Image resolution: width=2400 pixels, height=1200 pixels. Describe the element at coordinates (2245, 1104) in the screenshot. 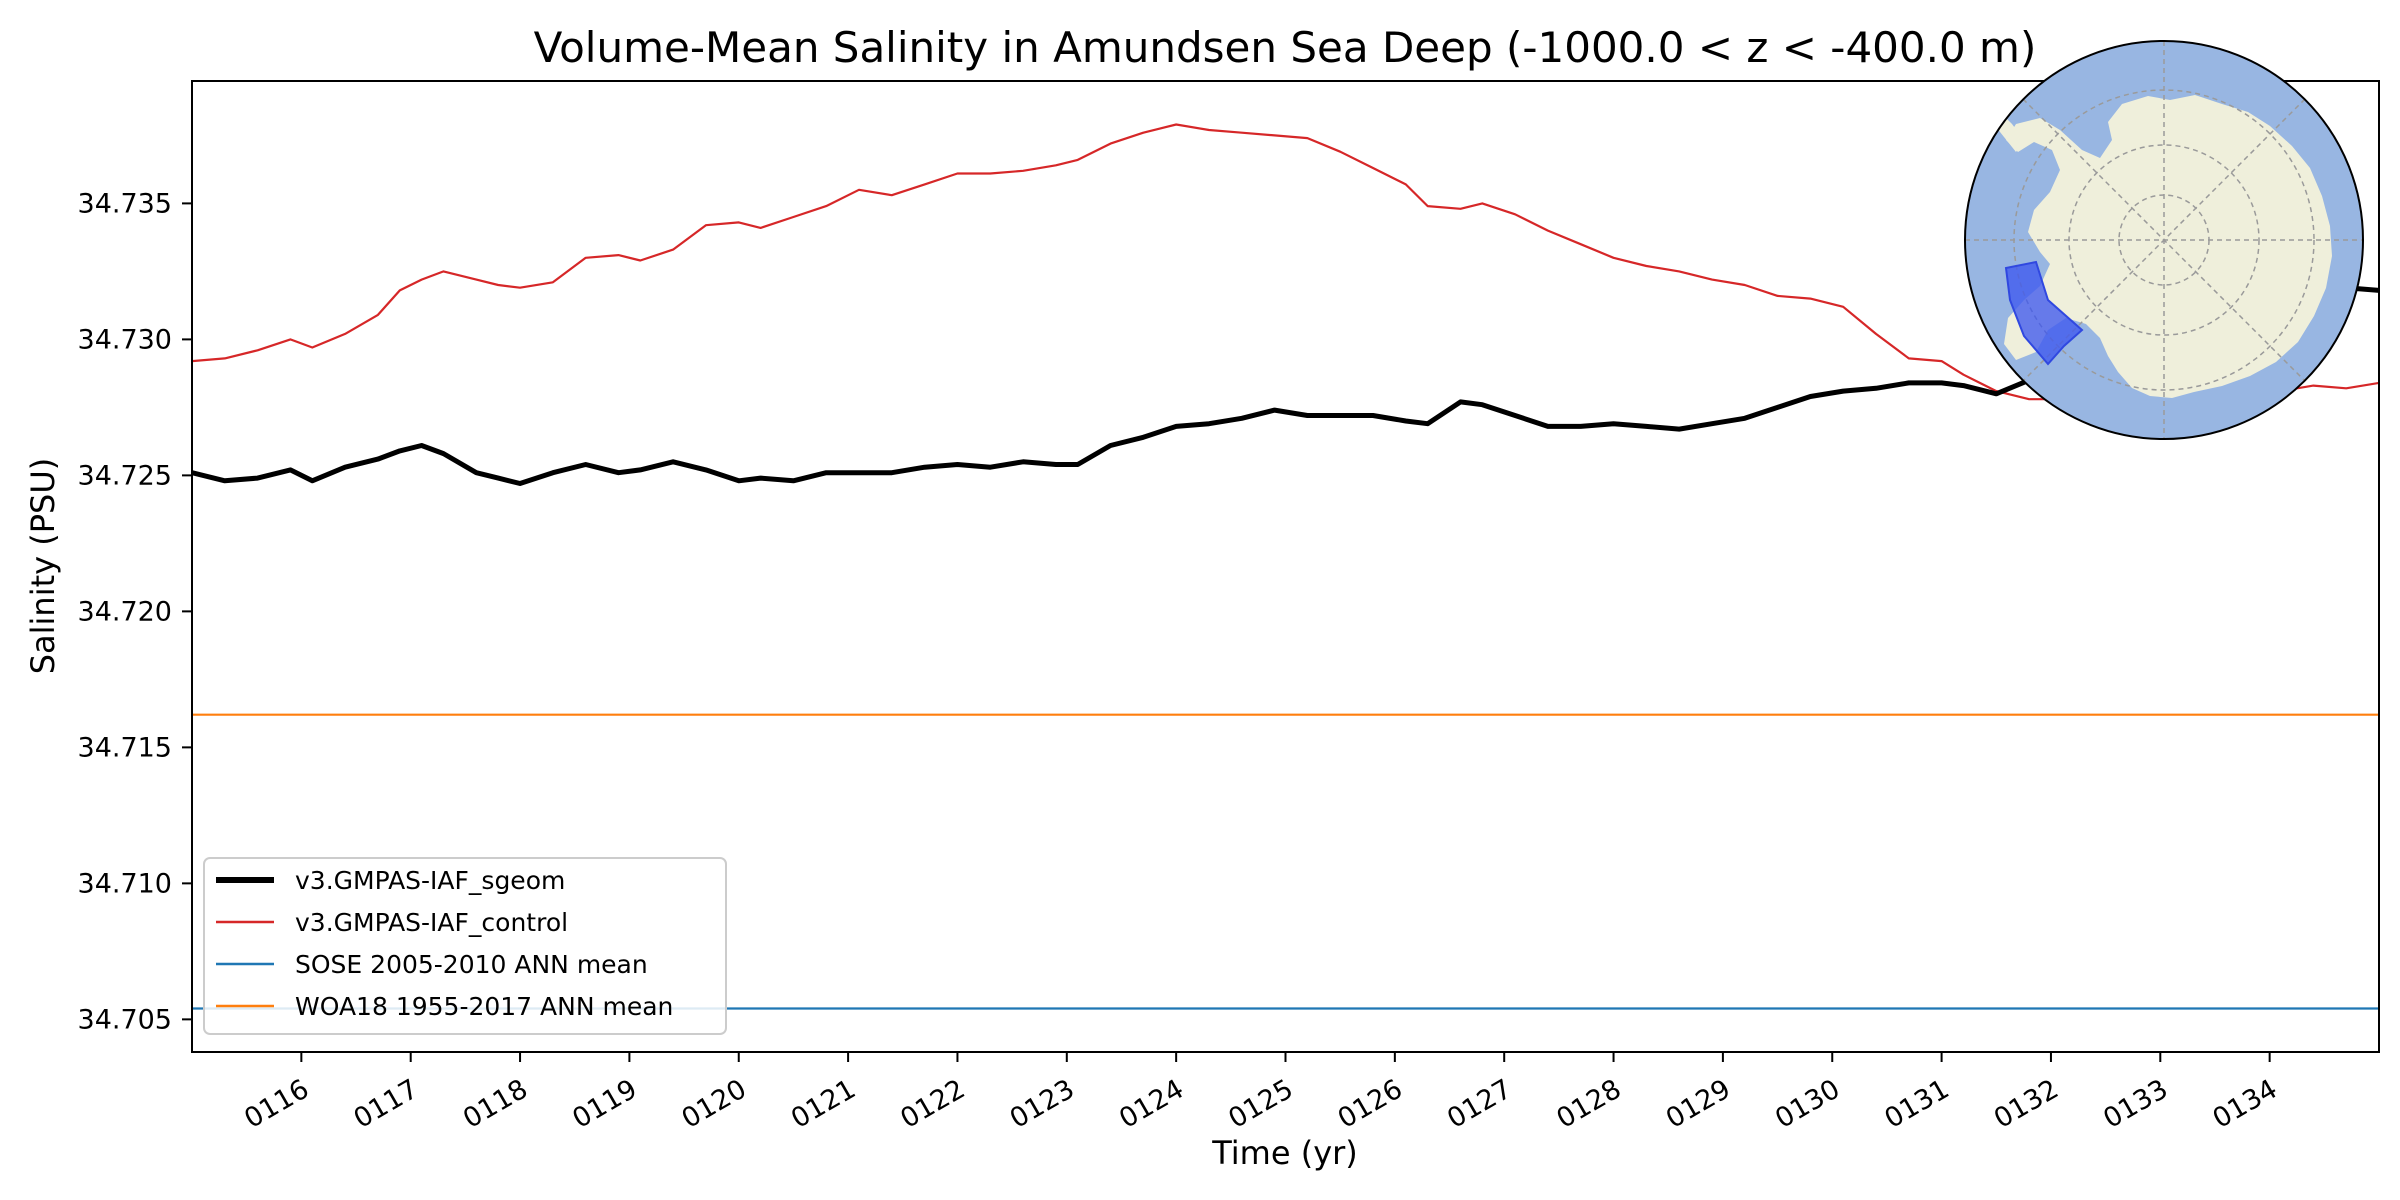

I see `x-tick-label: 0134` at that location.